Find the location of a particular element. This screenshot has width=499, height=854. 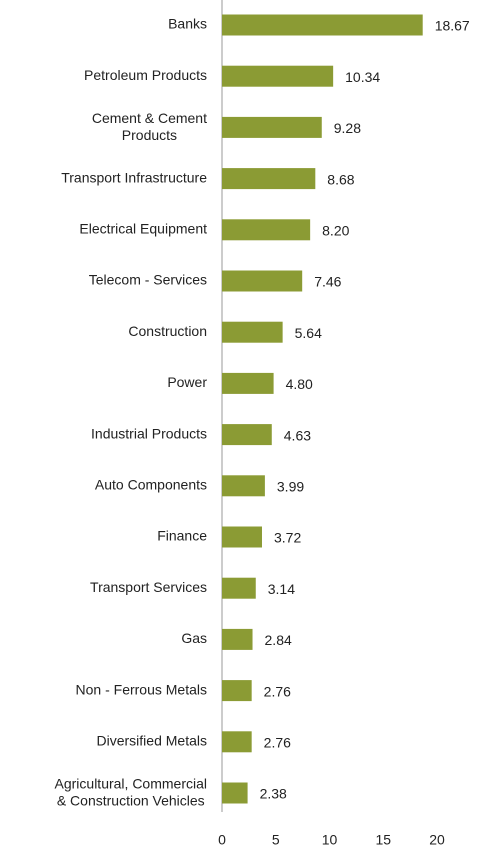

value-label: 10.34 is located at coordinates (362, 77).